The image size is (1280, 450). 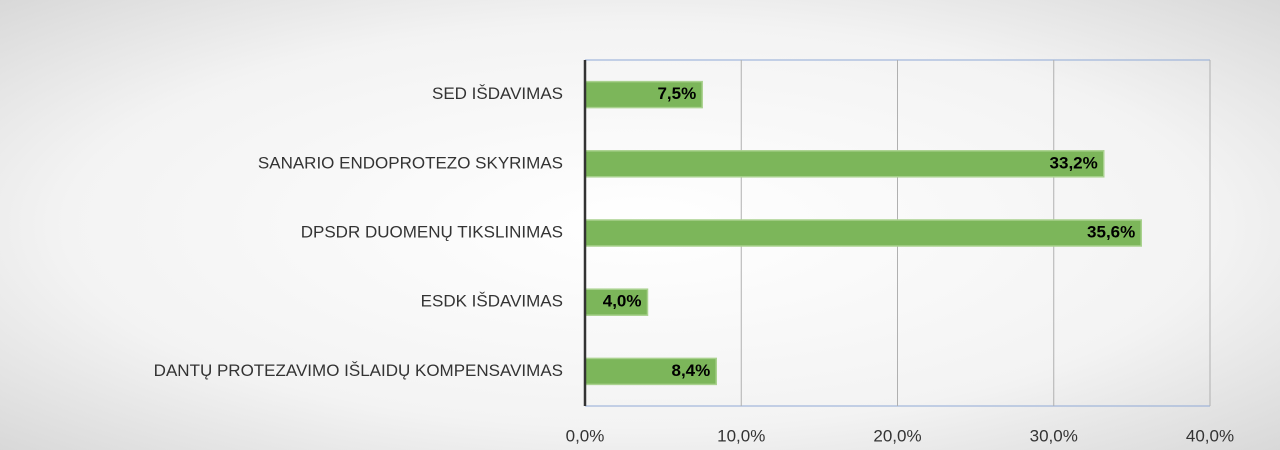 What do you see at coordinates (1111, 231) in the screenshot?
I see `data-label: 35,6%` at bounding box center [1111, 231].